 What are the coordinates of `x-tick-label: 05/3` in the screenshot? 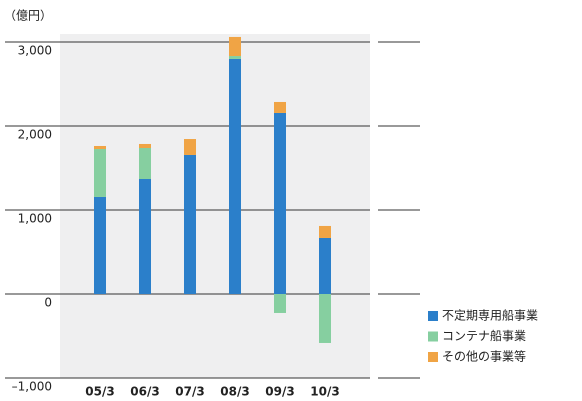 It's located at (99, 392).